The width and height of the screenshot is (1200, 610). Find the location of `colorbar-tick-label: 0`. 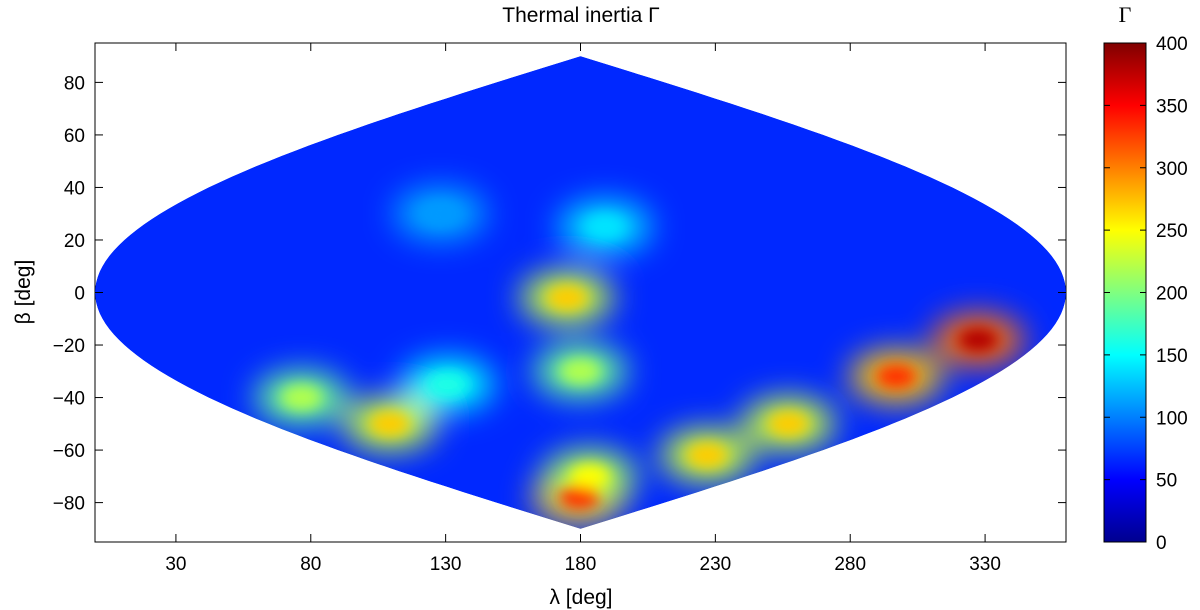

colorbar-tick-label: 0 is located at coordinates (1161, 543).